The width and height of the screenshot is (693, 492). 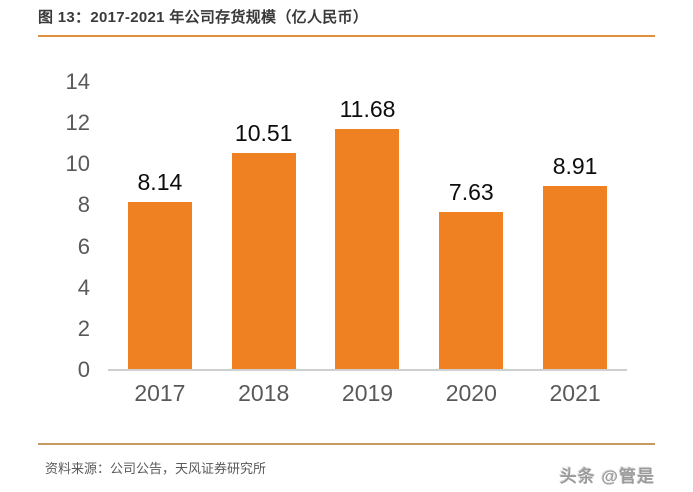 What do you see at coordinates (160, 393) in the screenshot?
I see `x-tick-label: 2017` at bounding box center [160, 393].